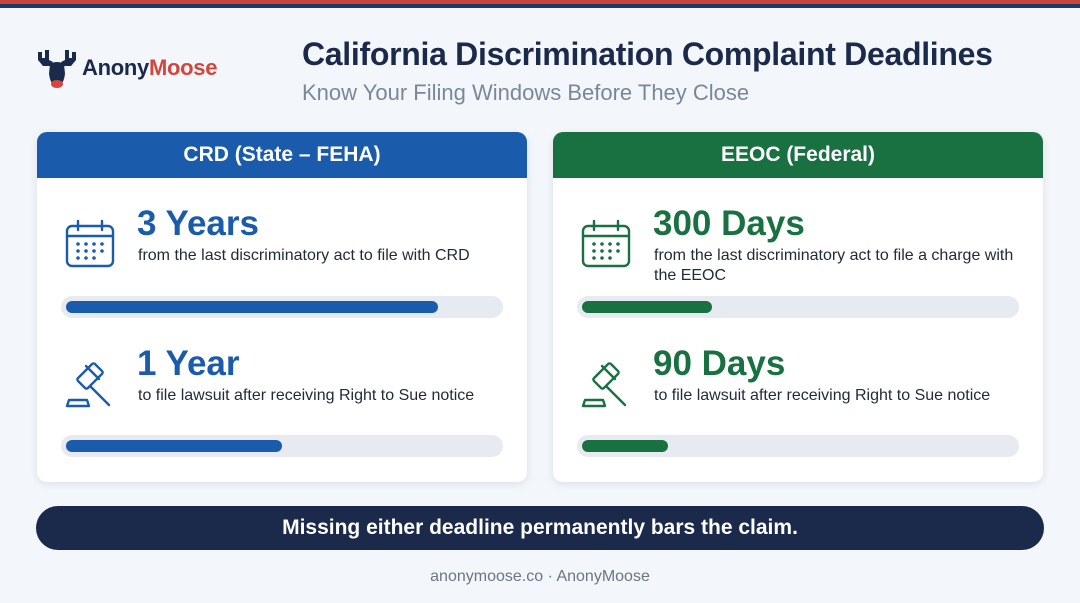 The image size is (1080, 603). I want to click on eeoc-lawsuit-progress-fill, so click(625, 446).